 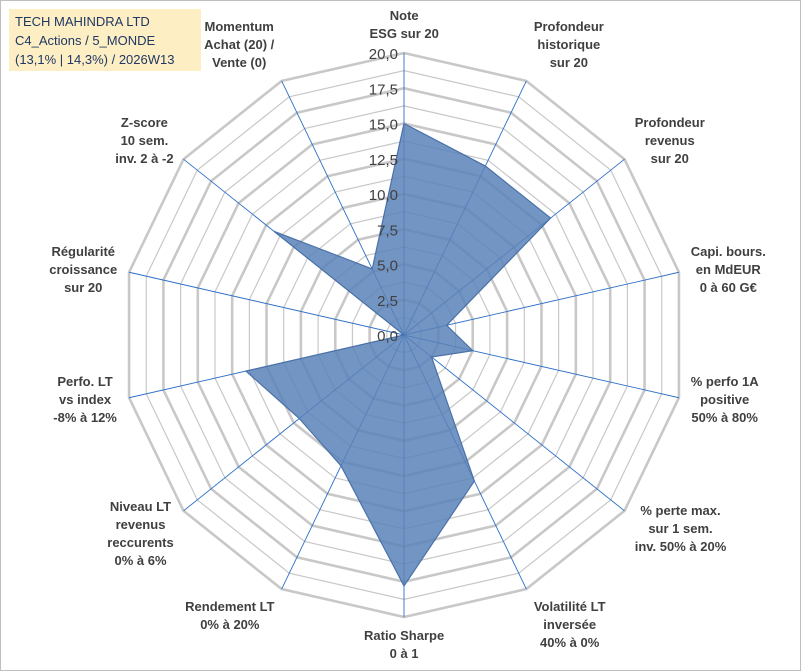 I want to click on axis-label-line: Régularité, so click(x=83, y=252).